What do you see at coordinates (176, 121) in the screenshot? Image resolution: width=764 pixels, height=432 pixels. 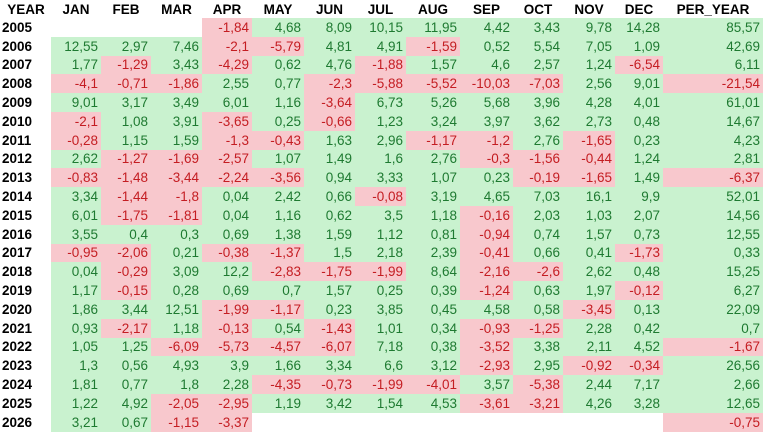 I see `monthly-return-cell: 3,91` at bounding box center [176, 121].